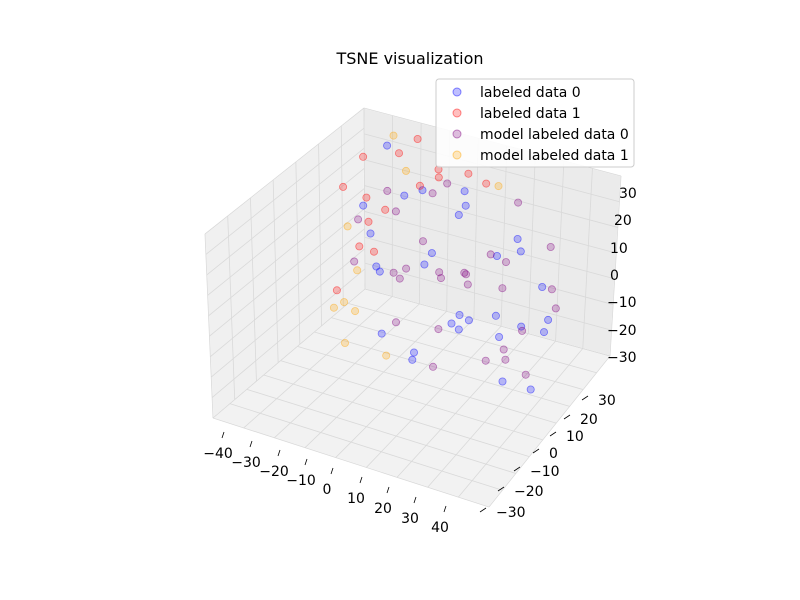 The width and height of the screenshot is (800, 600). What do you see at coordinates (575, 437) in the screenshot?
I see `y-tick-label: 10` at bounding box center [575, 437].